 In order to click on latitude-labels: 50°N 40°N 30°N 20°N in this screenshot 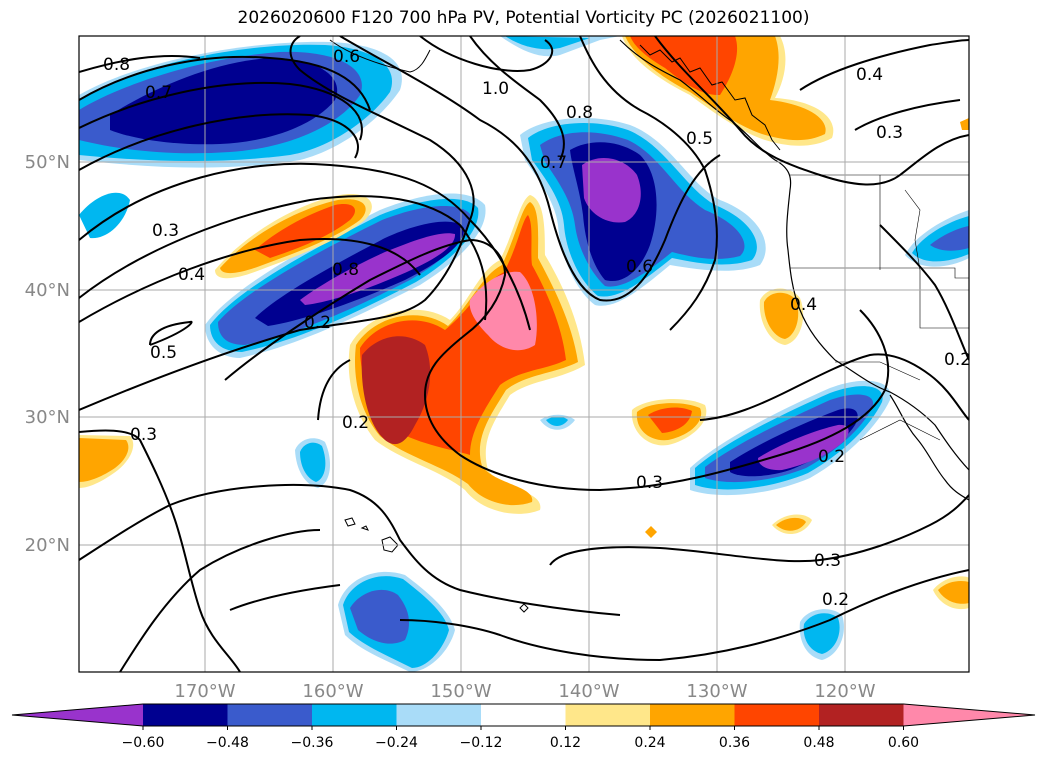, I will do `click(47, 354)`.